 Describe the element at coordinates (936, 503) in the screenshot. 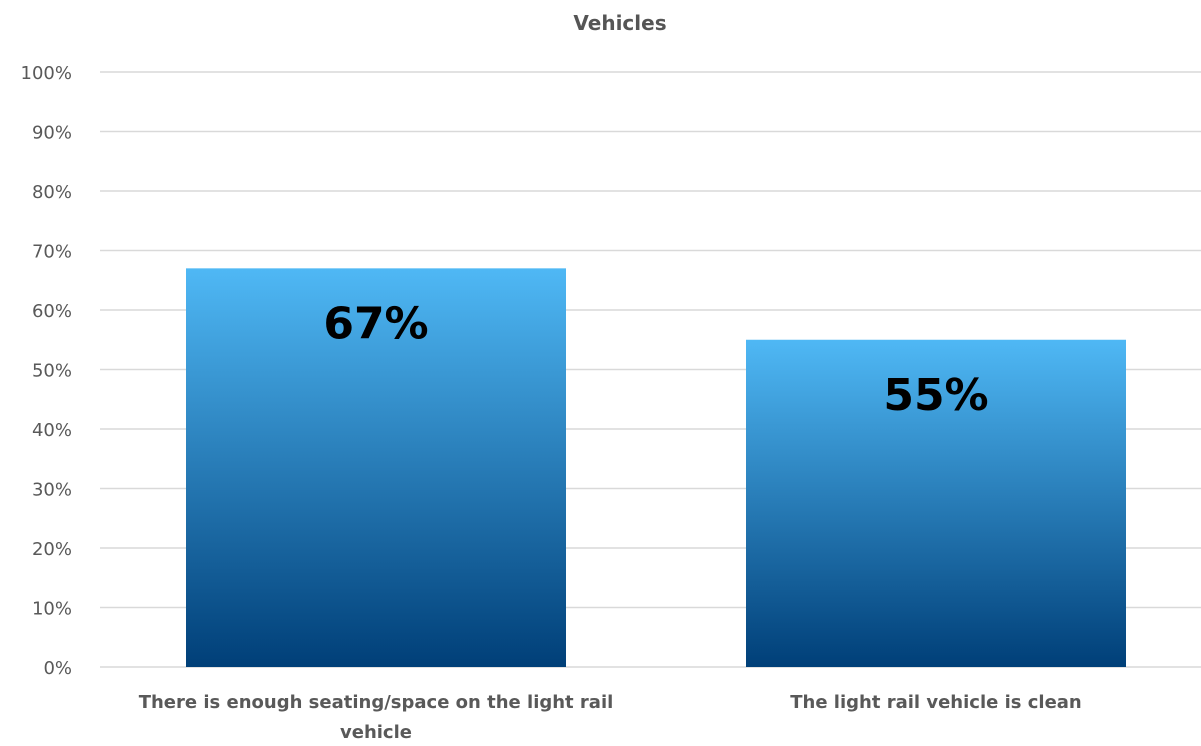

I see `bar` at that location.